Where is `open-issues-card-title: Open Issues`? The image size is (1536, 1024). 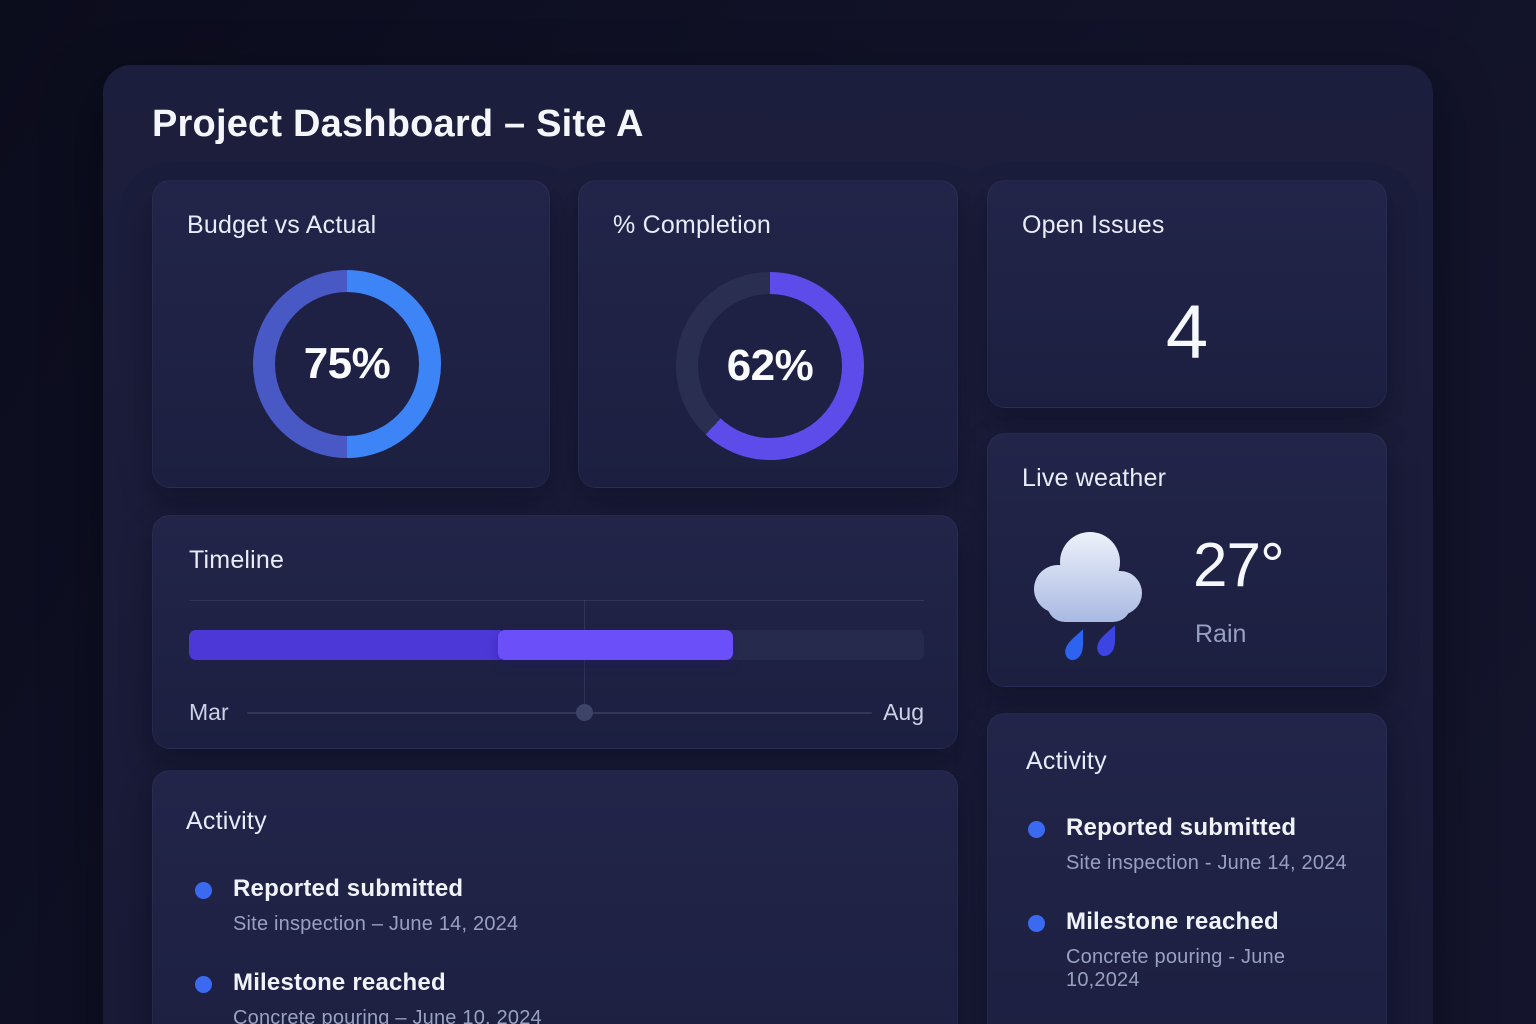 open-issues-card-title: Open Issues is located at coordinates (1093, 225).